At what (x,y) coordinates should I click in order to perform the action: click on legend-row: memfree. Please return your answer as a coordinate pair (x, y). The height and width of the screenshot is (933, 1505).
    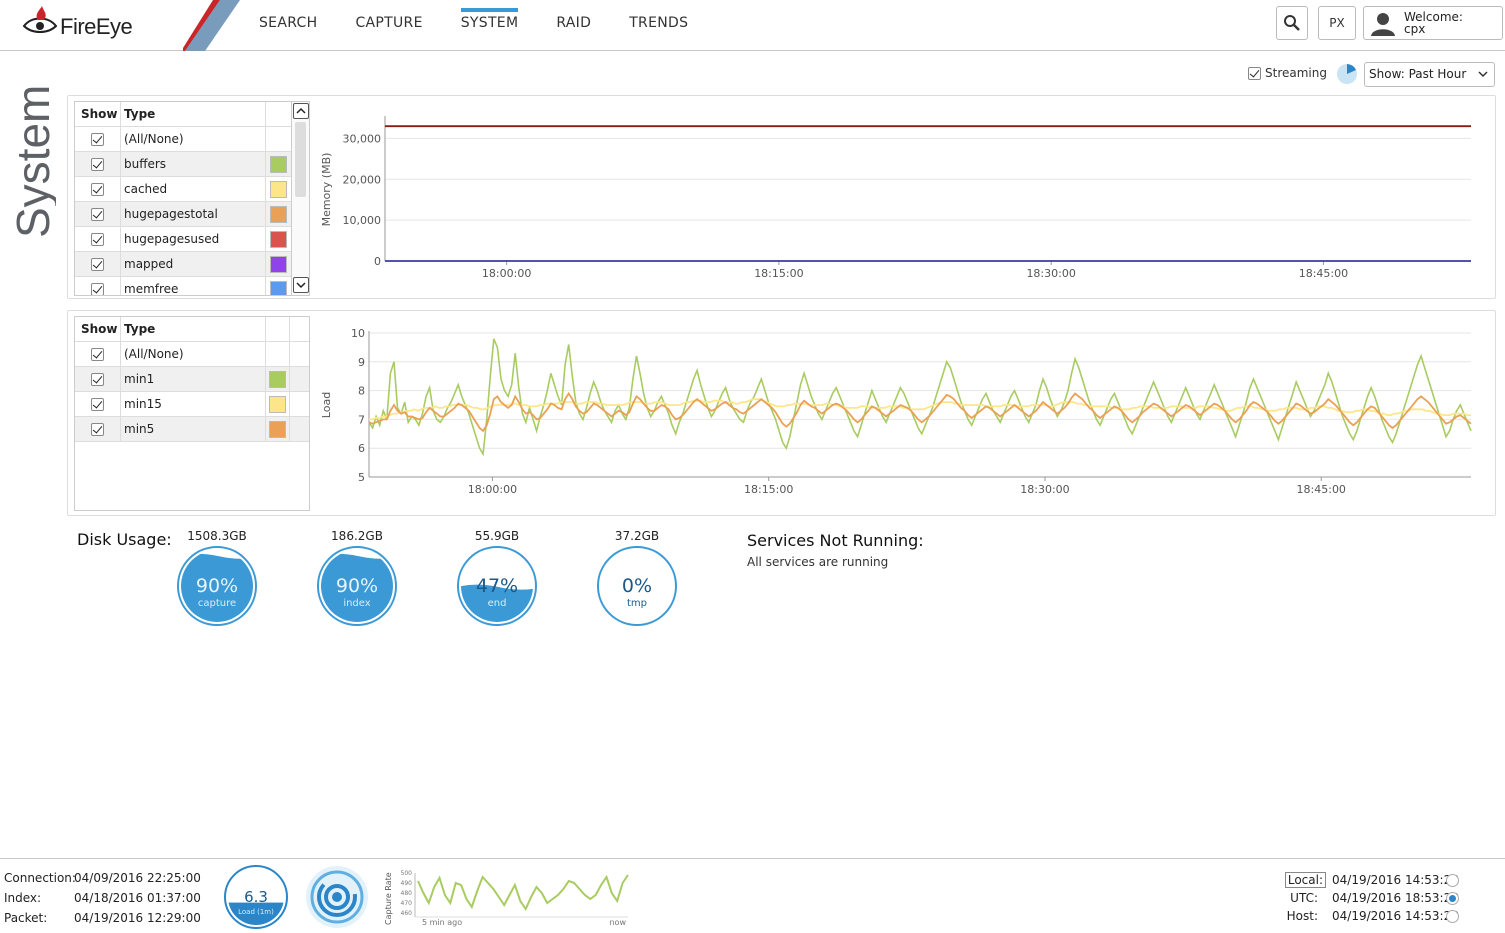
    Looking at the image, I should click on (192, 285).